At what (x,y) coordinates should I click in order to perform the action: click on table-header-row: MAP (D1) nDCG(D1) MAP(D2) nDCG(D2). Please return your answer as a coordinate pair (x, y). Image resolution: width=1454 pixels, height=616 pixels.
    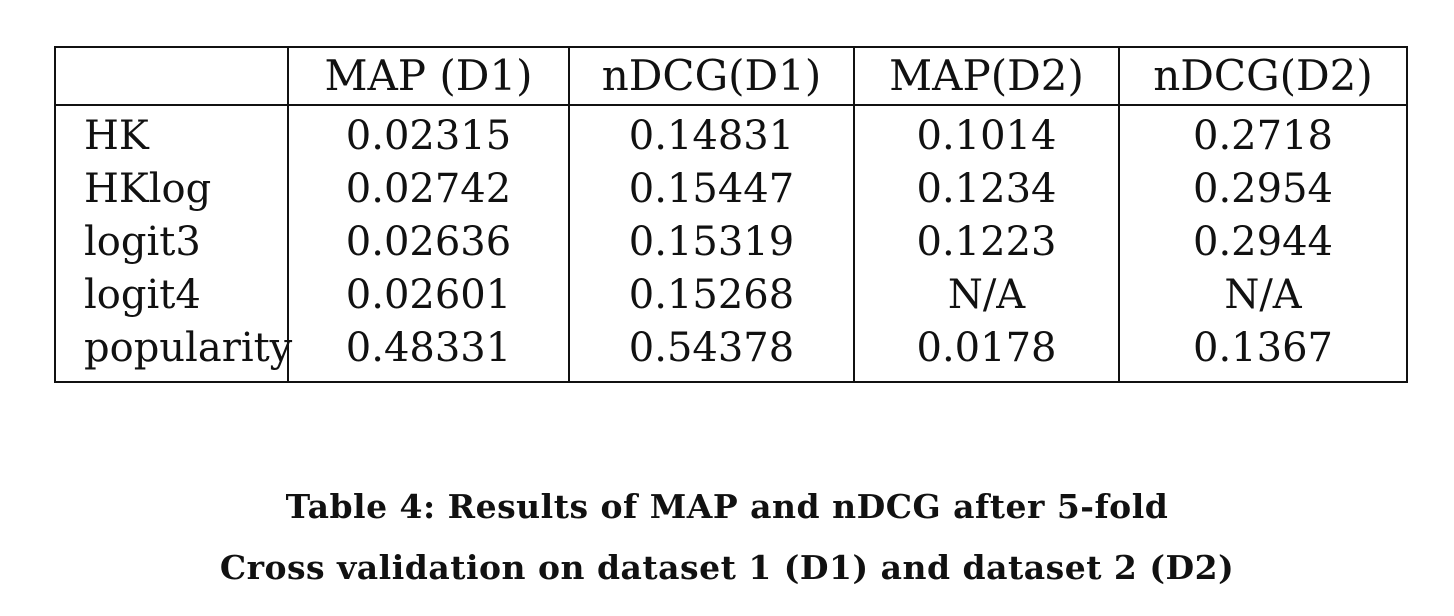
    Looking at the image, I should click on (731, 76).